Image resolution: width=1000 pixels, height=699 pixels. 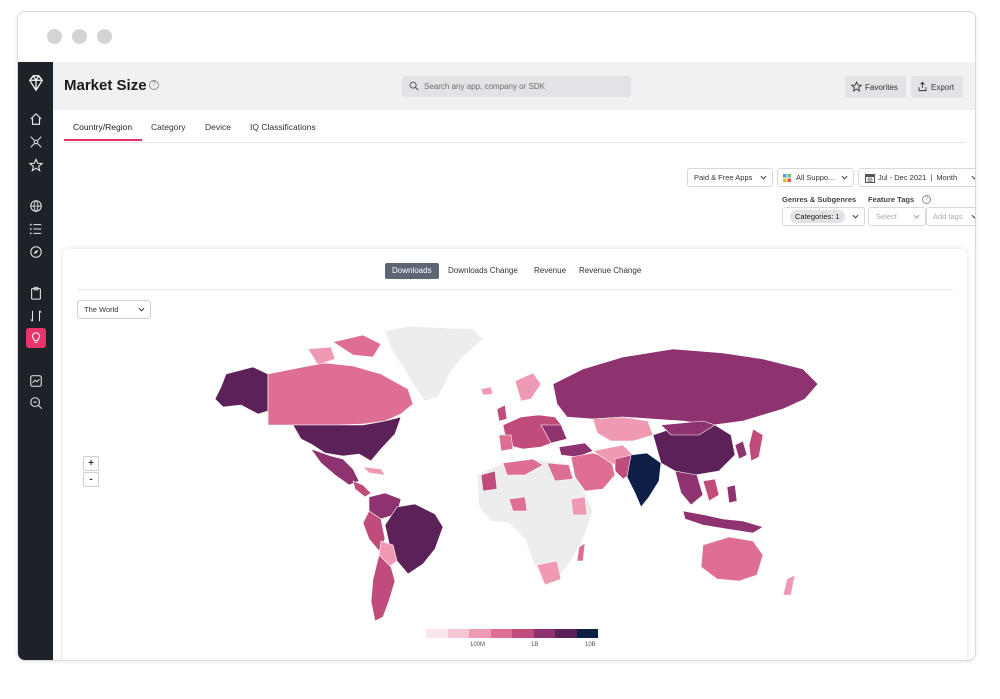 What do you see at coordinates (114, 309) in the screenshot?
I see `region-select: The World` at bounding box center [114, 309].